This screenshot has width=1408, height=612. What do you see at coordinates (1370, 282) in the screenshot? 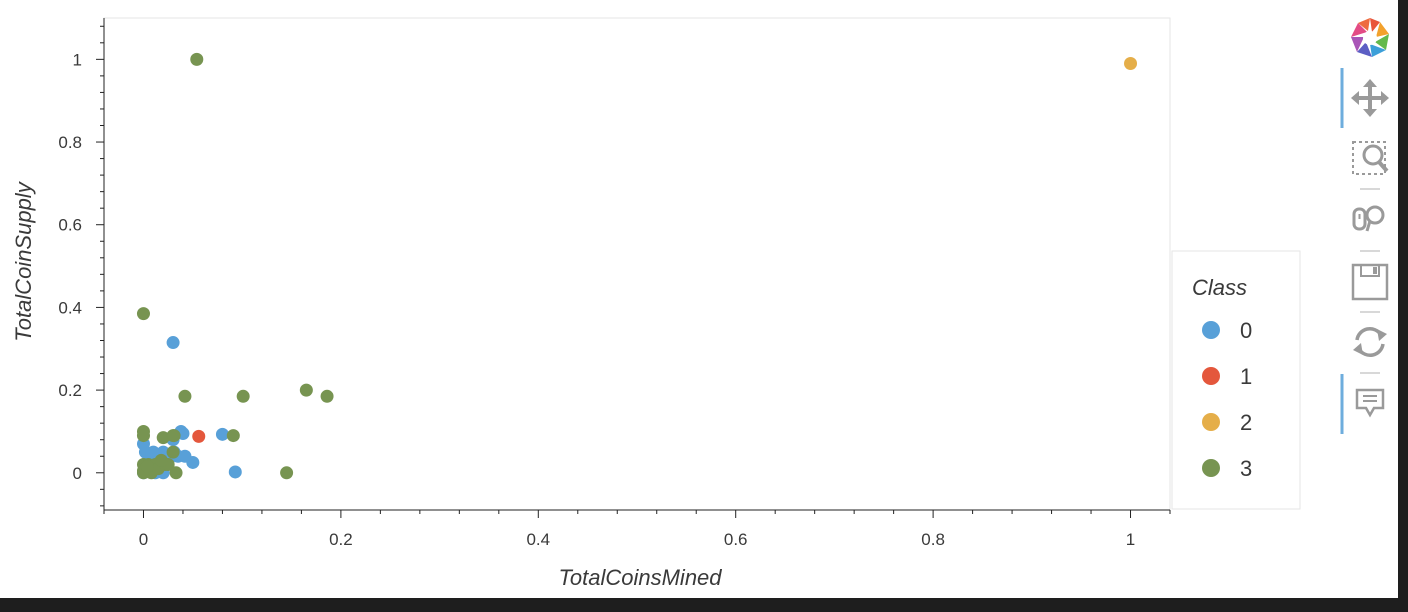
I see `save-icon` at bounding box center [1370, 282].